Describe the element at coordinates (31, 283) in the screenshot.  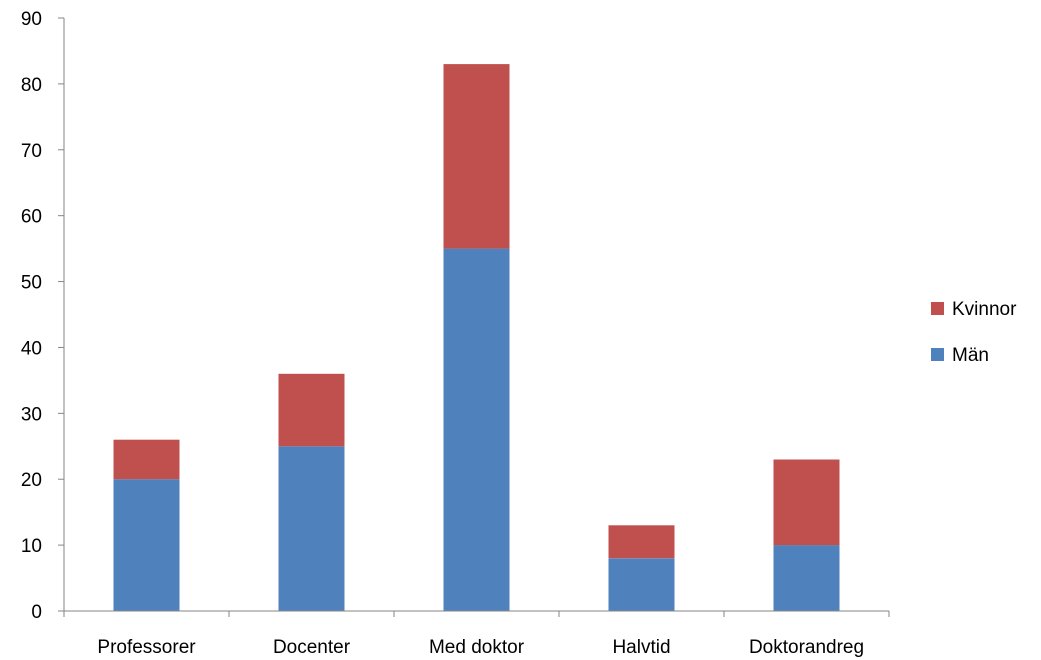
I see `y-tick-label: 50` at that location.